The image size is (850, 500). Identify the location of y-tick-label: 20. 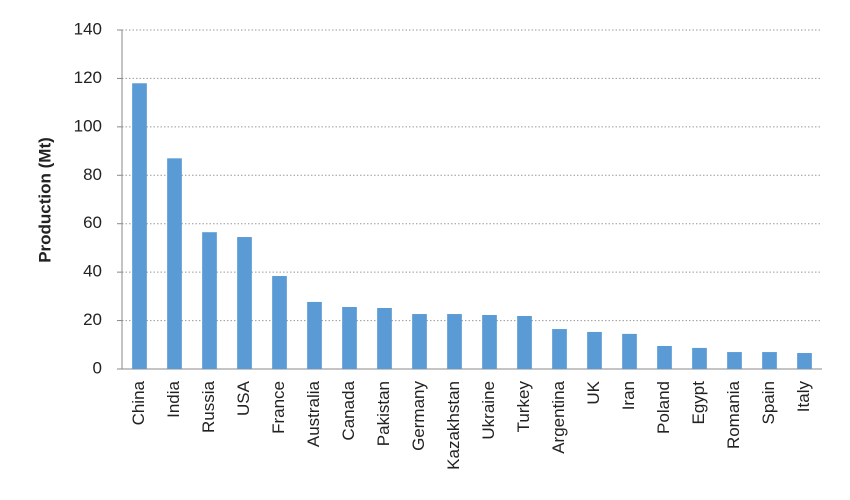
(92, 319).